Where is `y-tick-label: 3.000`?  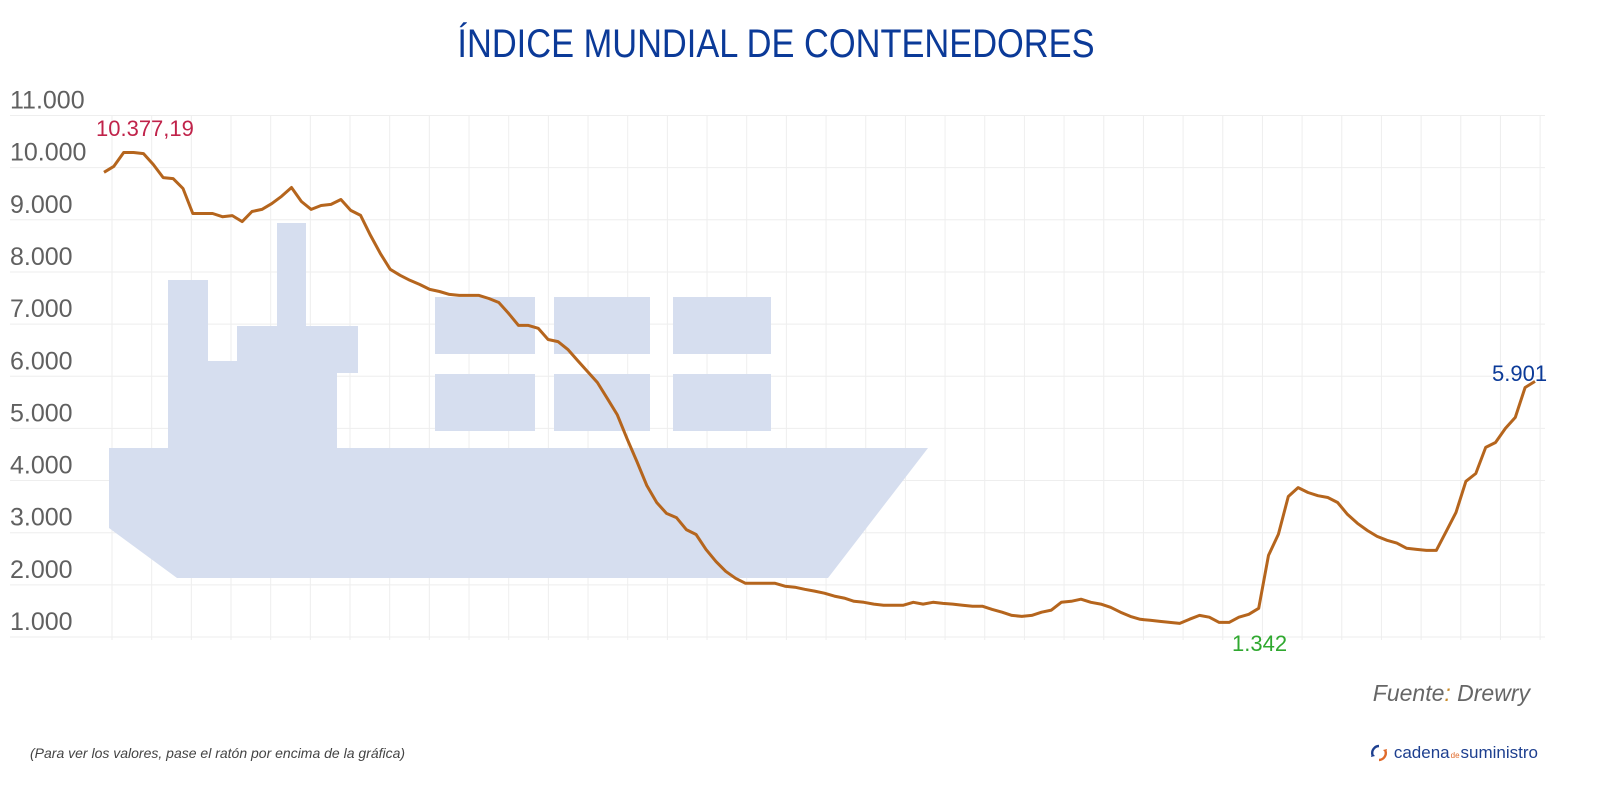
y-tick-label: 3.000 is located at coordinates (41, 518).